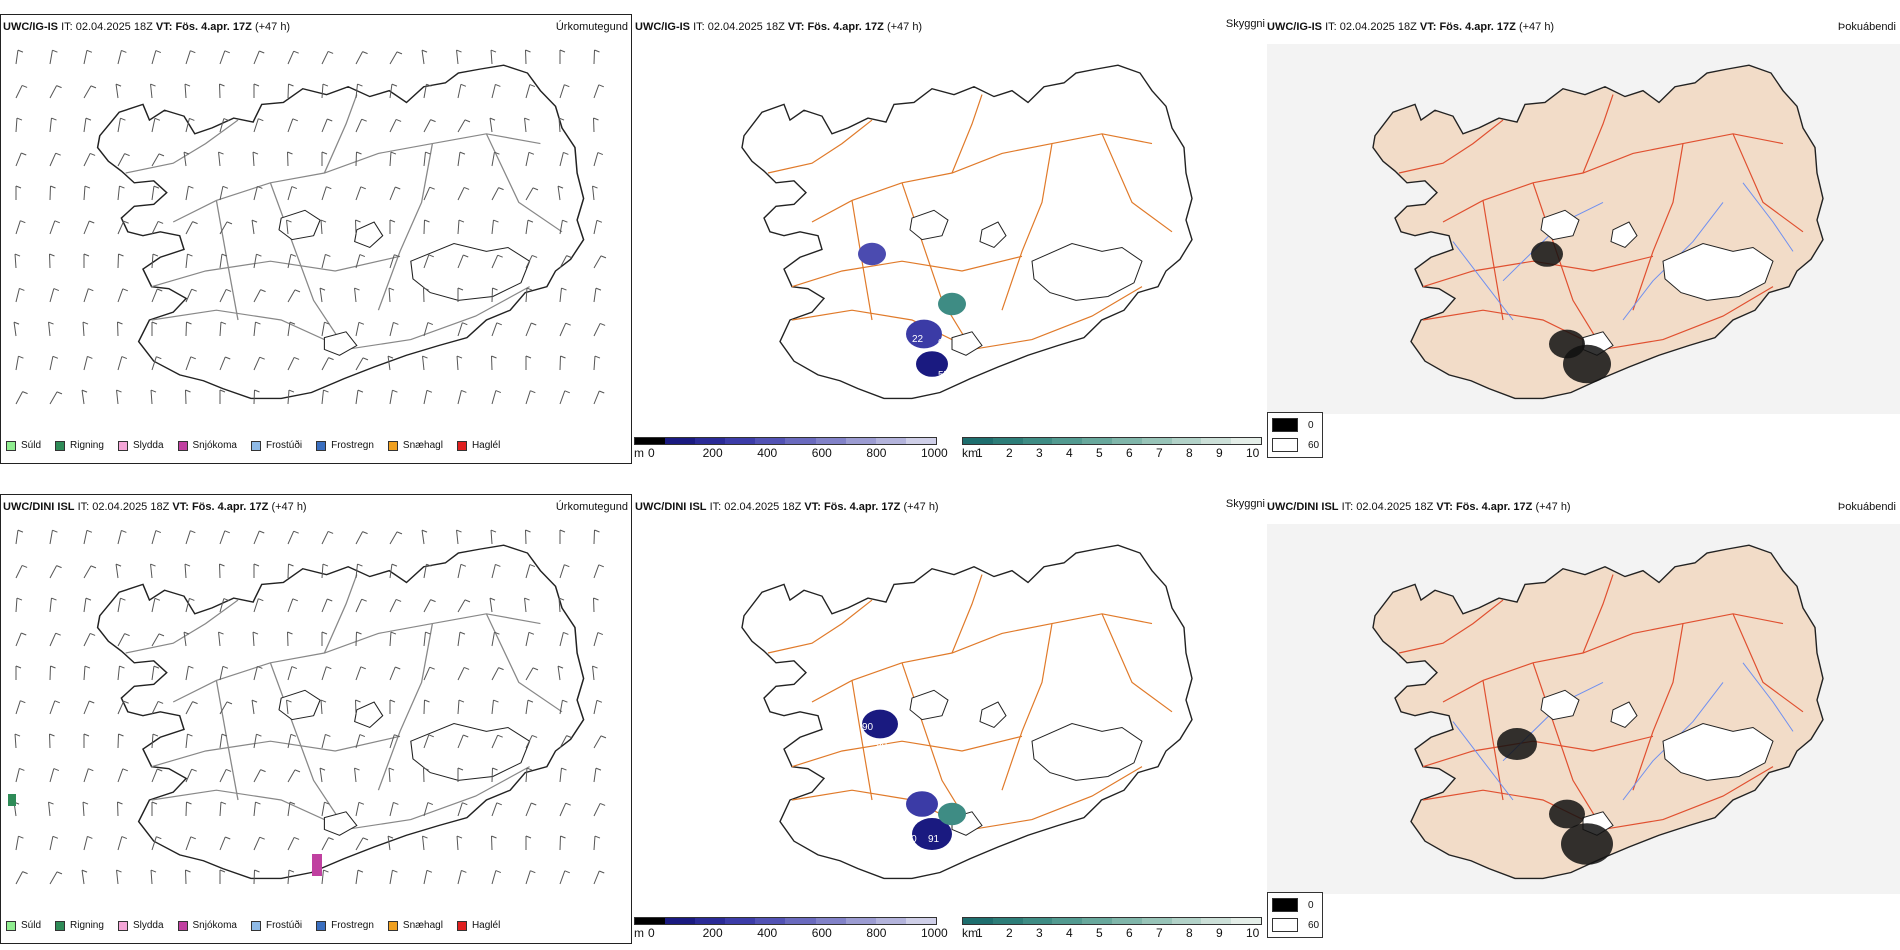  Describe the element at coordinates (148, 445) in the screenshot. I see `legend-label: Slydda` at that location.